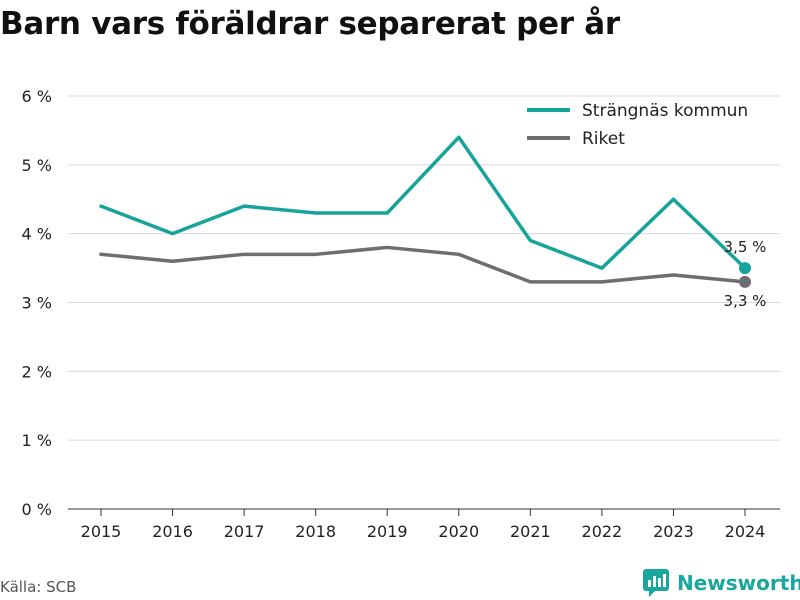 This screenshot has height=600, width=800. I want to click on y-tick-label: 6 %, so click(37, 96).